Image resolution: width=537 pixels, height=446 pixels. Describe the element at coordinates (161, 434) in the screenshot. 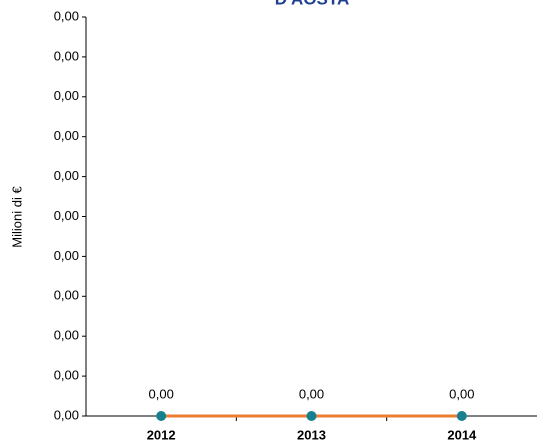

I see `x-tick-label: 2012` at that location.